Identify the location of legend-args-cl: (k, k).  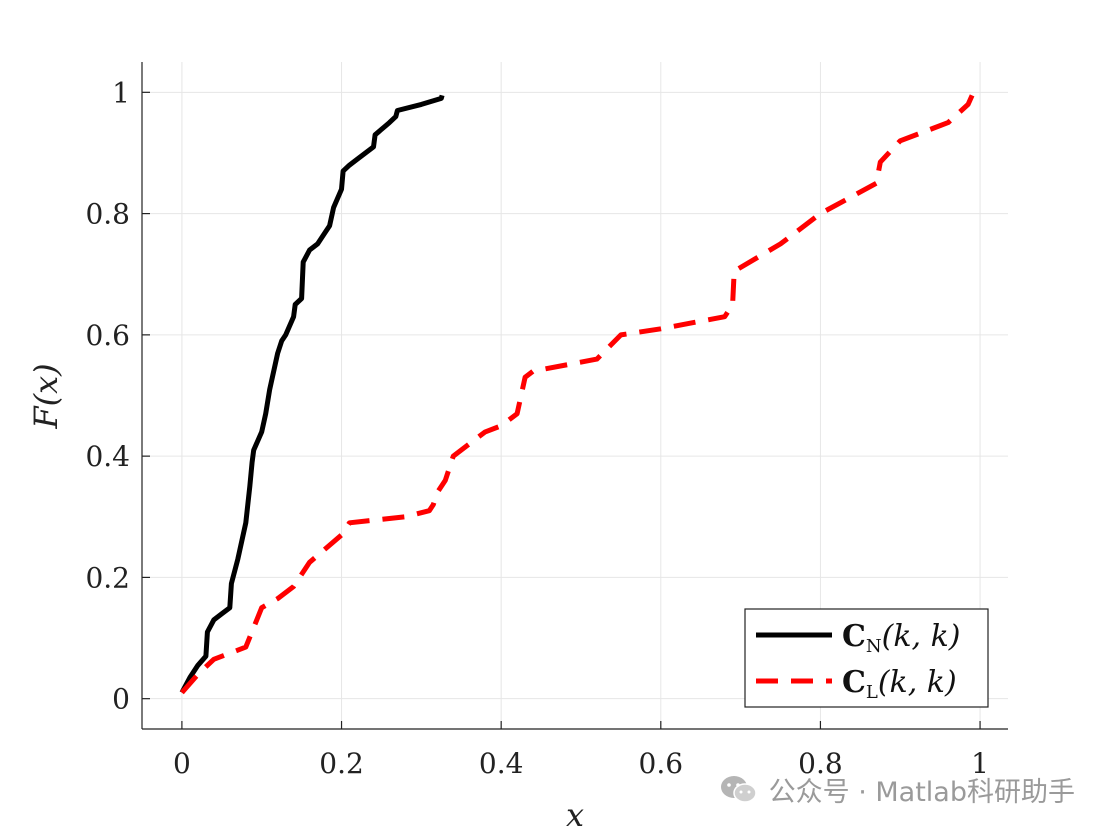
(917, 682).